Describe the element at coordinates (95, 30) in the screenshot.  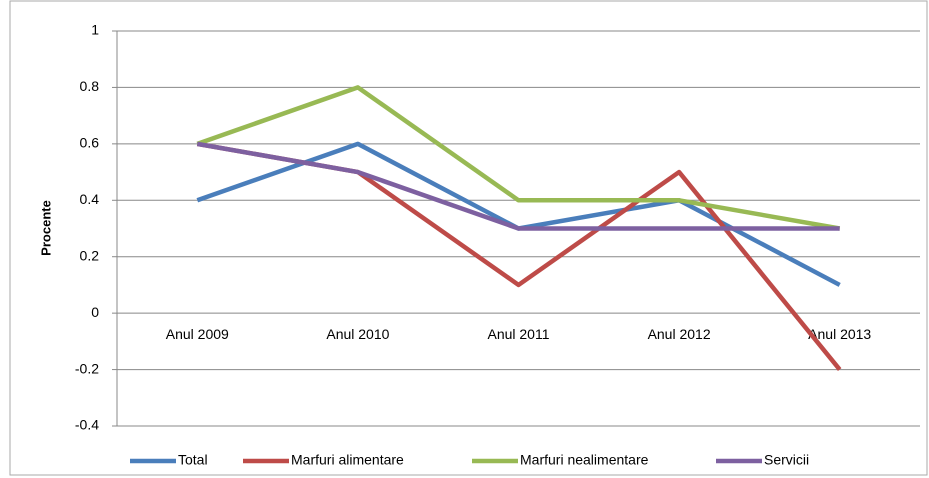
I see `y-tick-label: 1` at that location.